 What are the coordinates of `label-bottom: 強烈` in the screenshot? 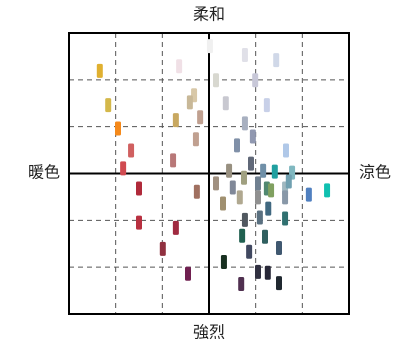 It's located at (209, 332).